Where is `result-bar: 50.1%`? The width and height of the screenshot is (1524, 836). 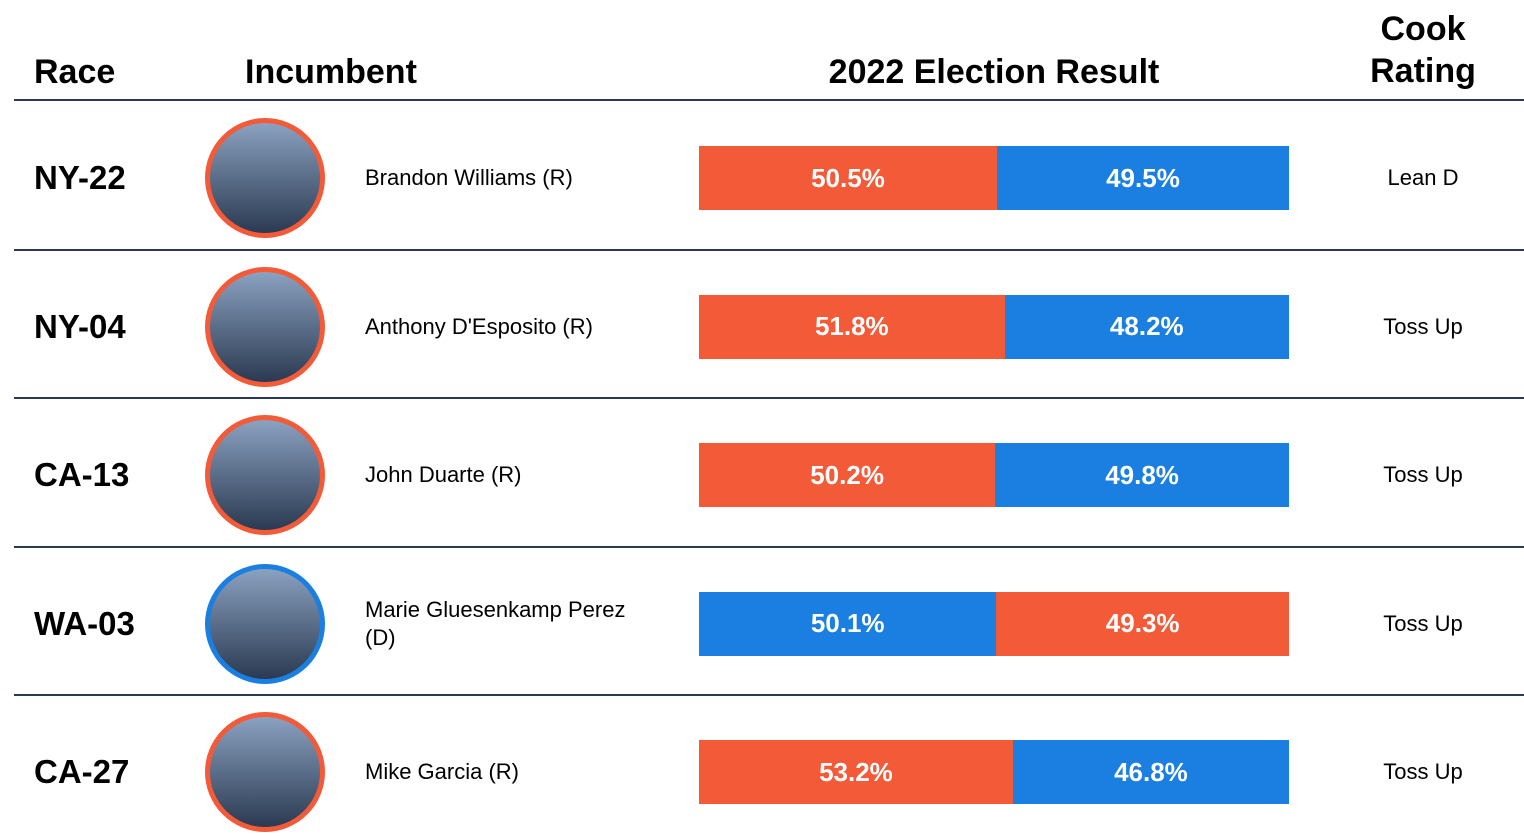 result-bar: 50.1% is located at coordinates (848, 623).